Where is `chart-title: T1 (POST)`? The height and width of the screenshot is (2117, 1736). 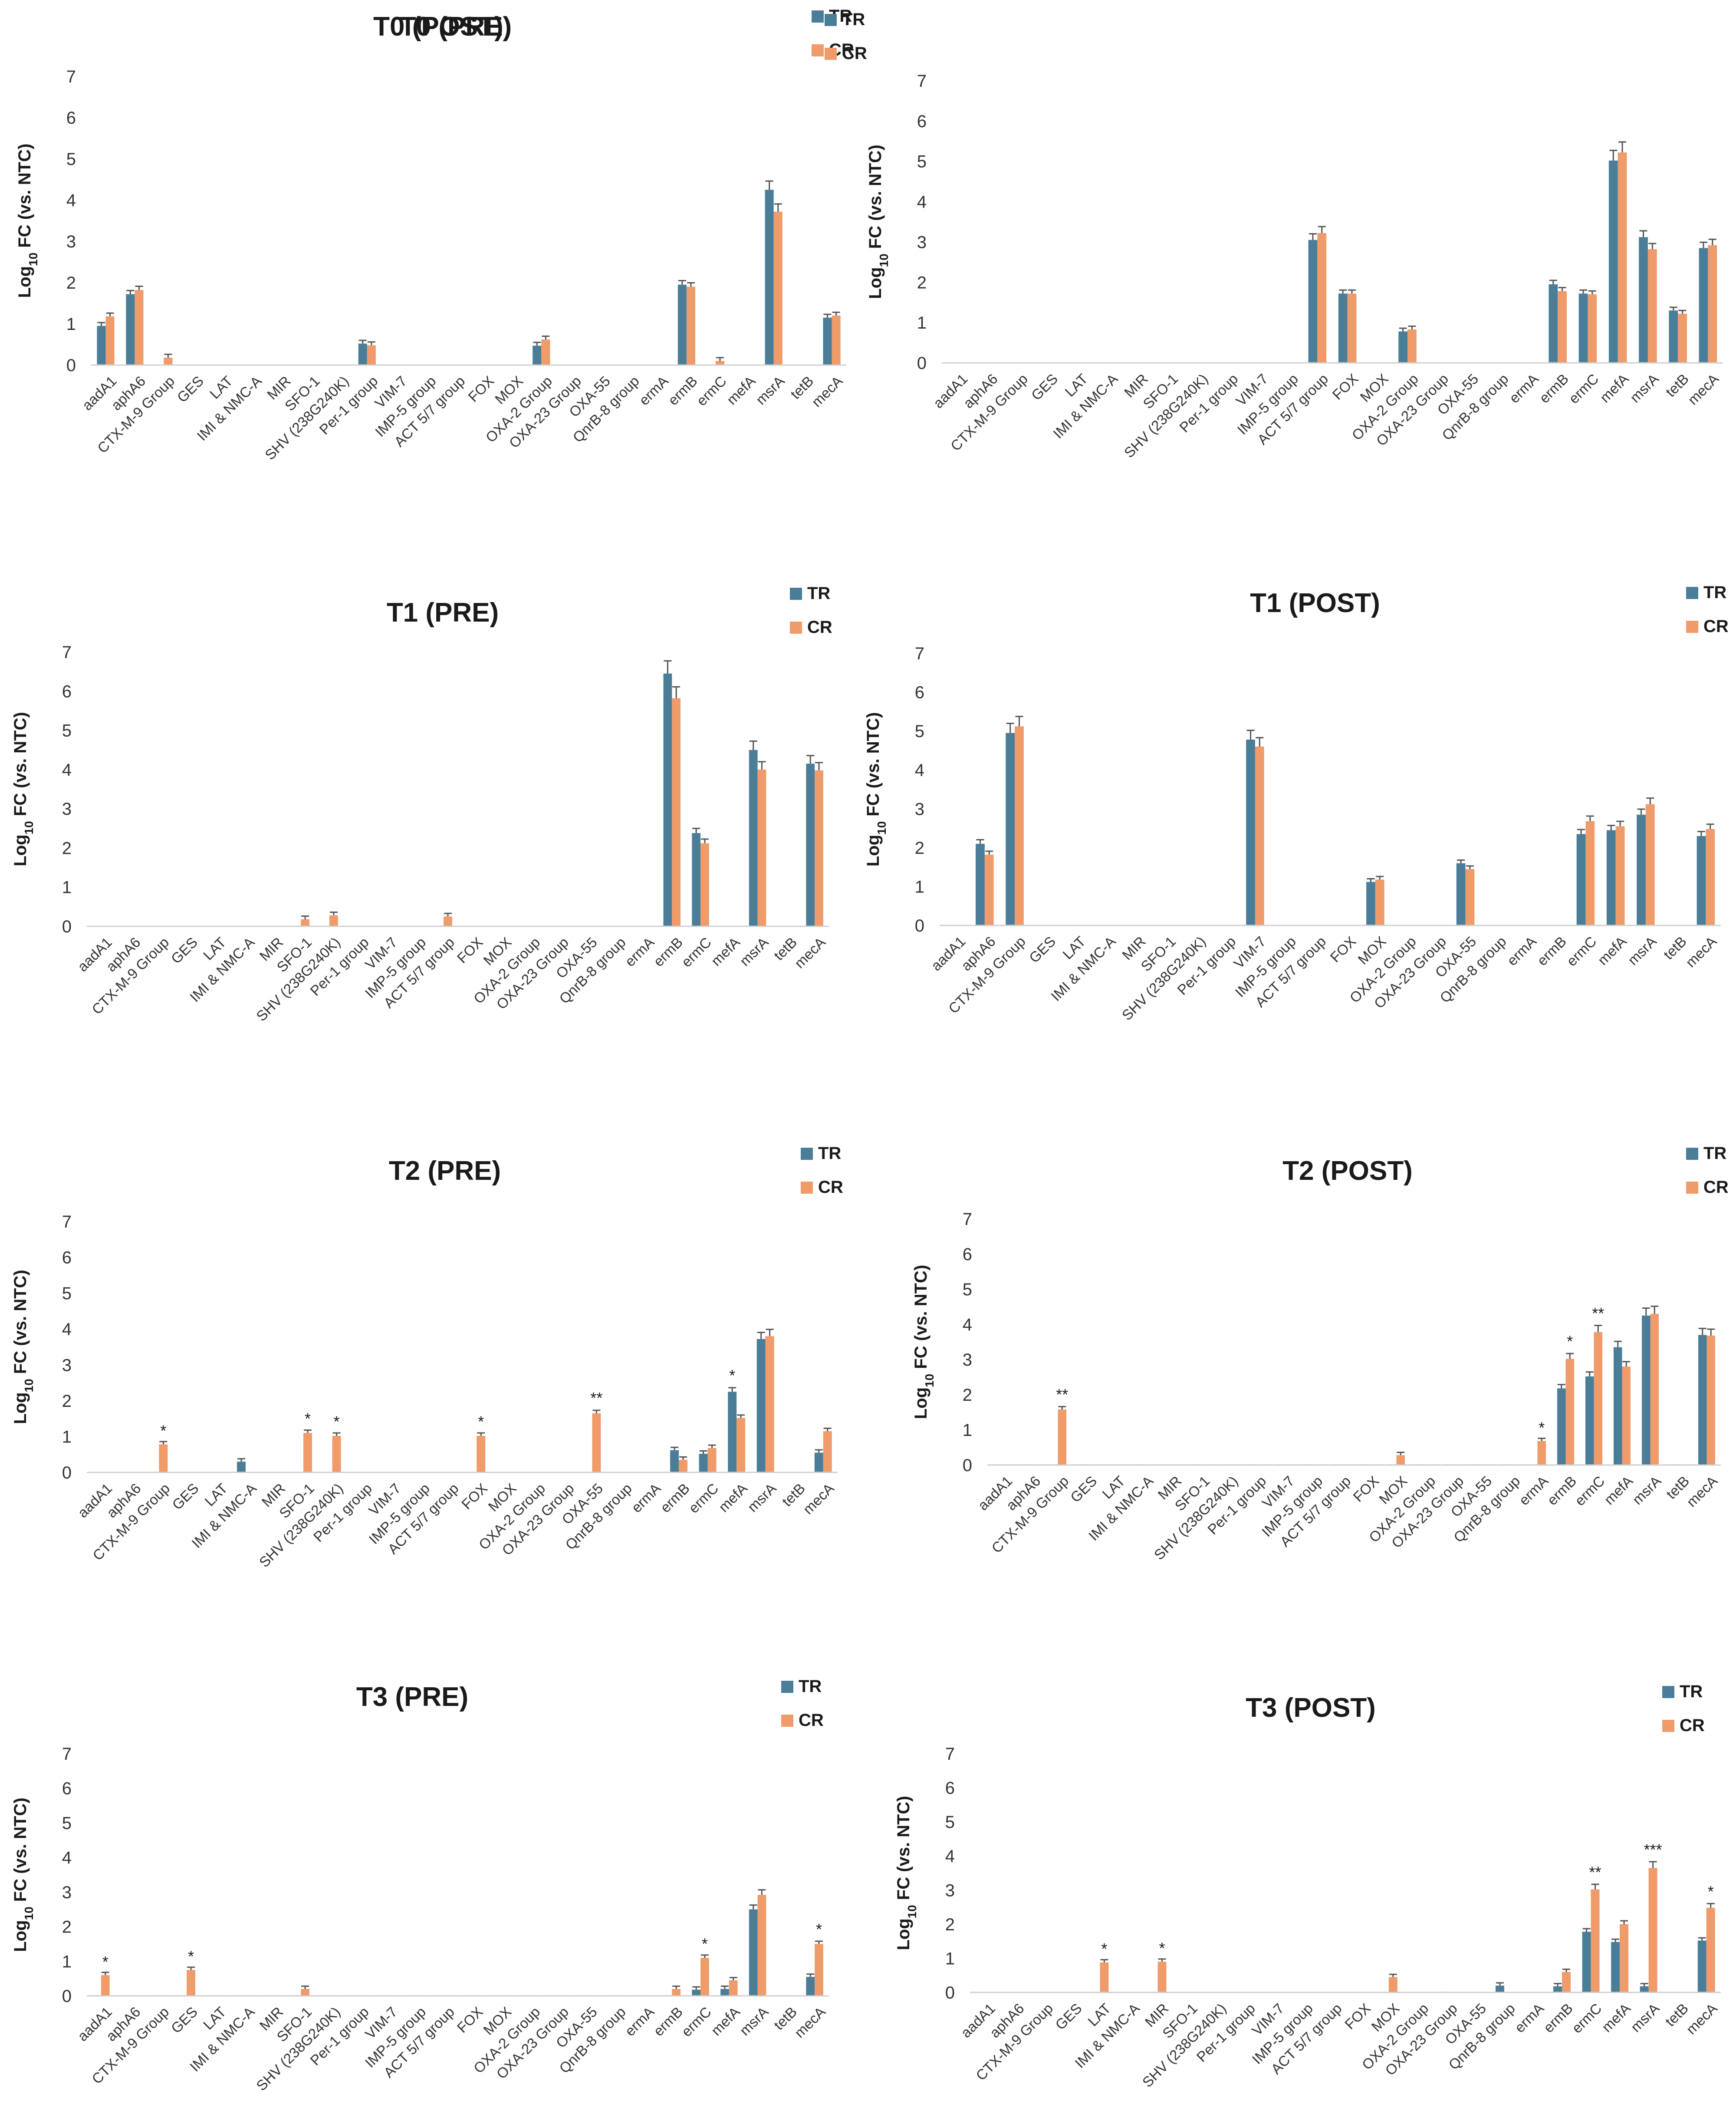 chart-title: T1 (POST) is located at coordinates (1315, 603).